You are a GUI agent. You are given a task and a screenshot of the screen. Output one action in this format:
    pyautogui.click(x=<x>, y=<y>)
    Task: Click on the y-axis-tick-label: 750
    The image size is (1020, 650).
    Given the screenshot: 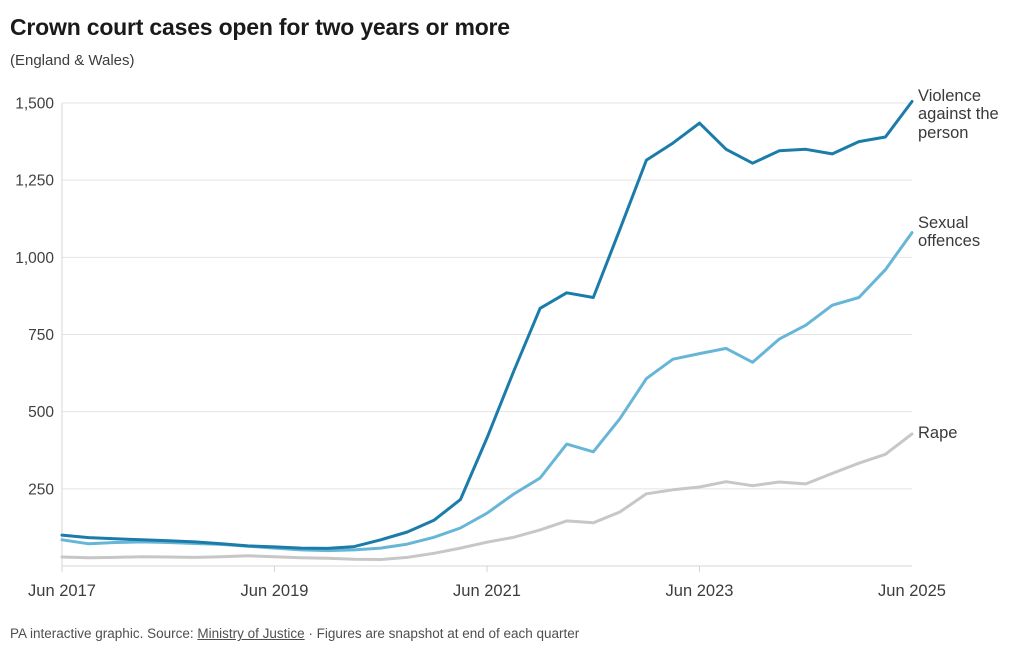 What is the action you would take?
    pyautogui.click(x=41, y=335)
    